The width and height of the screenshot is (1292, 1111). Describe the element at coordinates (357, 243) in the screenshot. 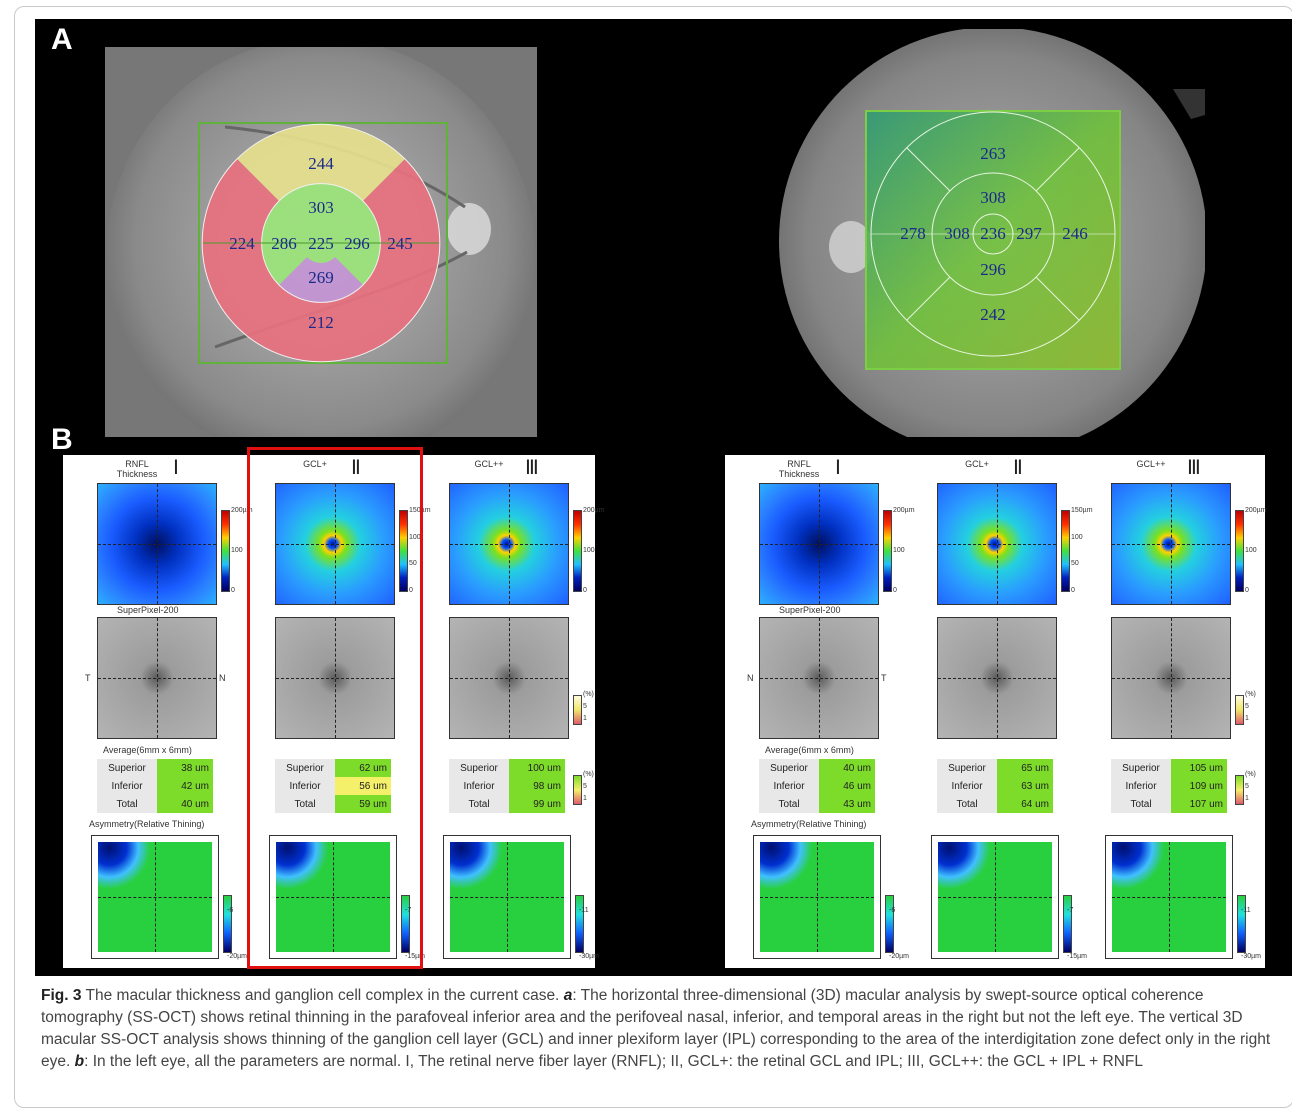

I see `left-inner-nasal: 296` at that location.